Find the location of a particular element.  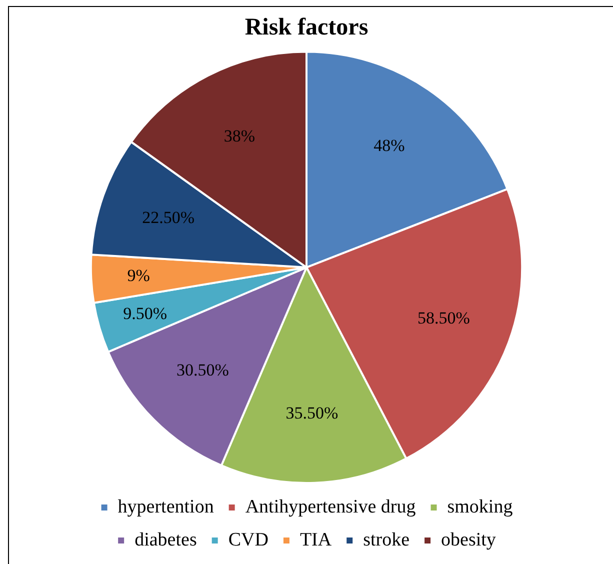

data-label: 9.50% is located at coordinates (145, 314).